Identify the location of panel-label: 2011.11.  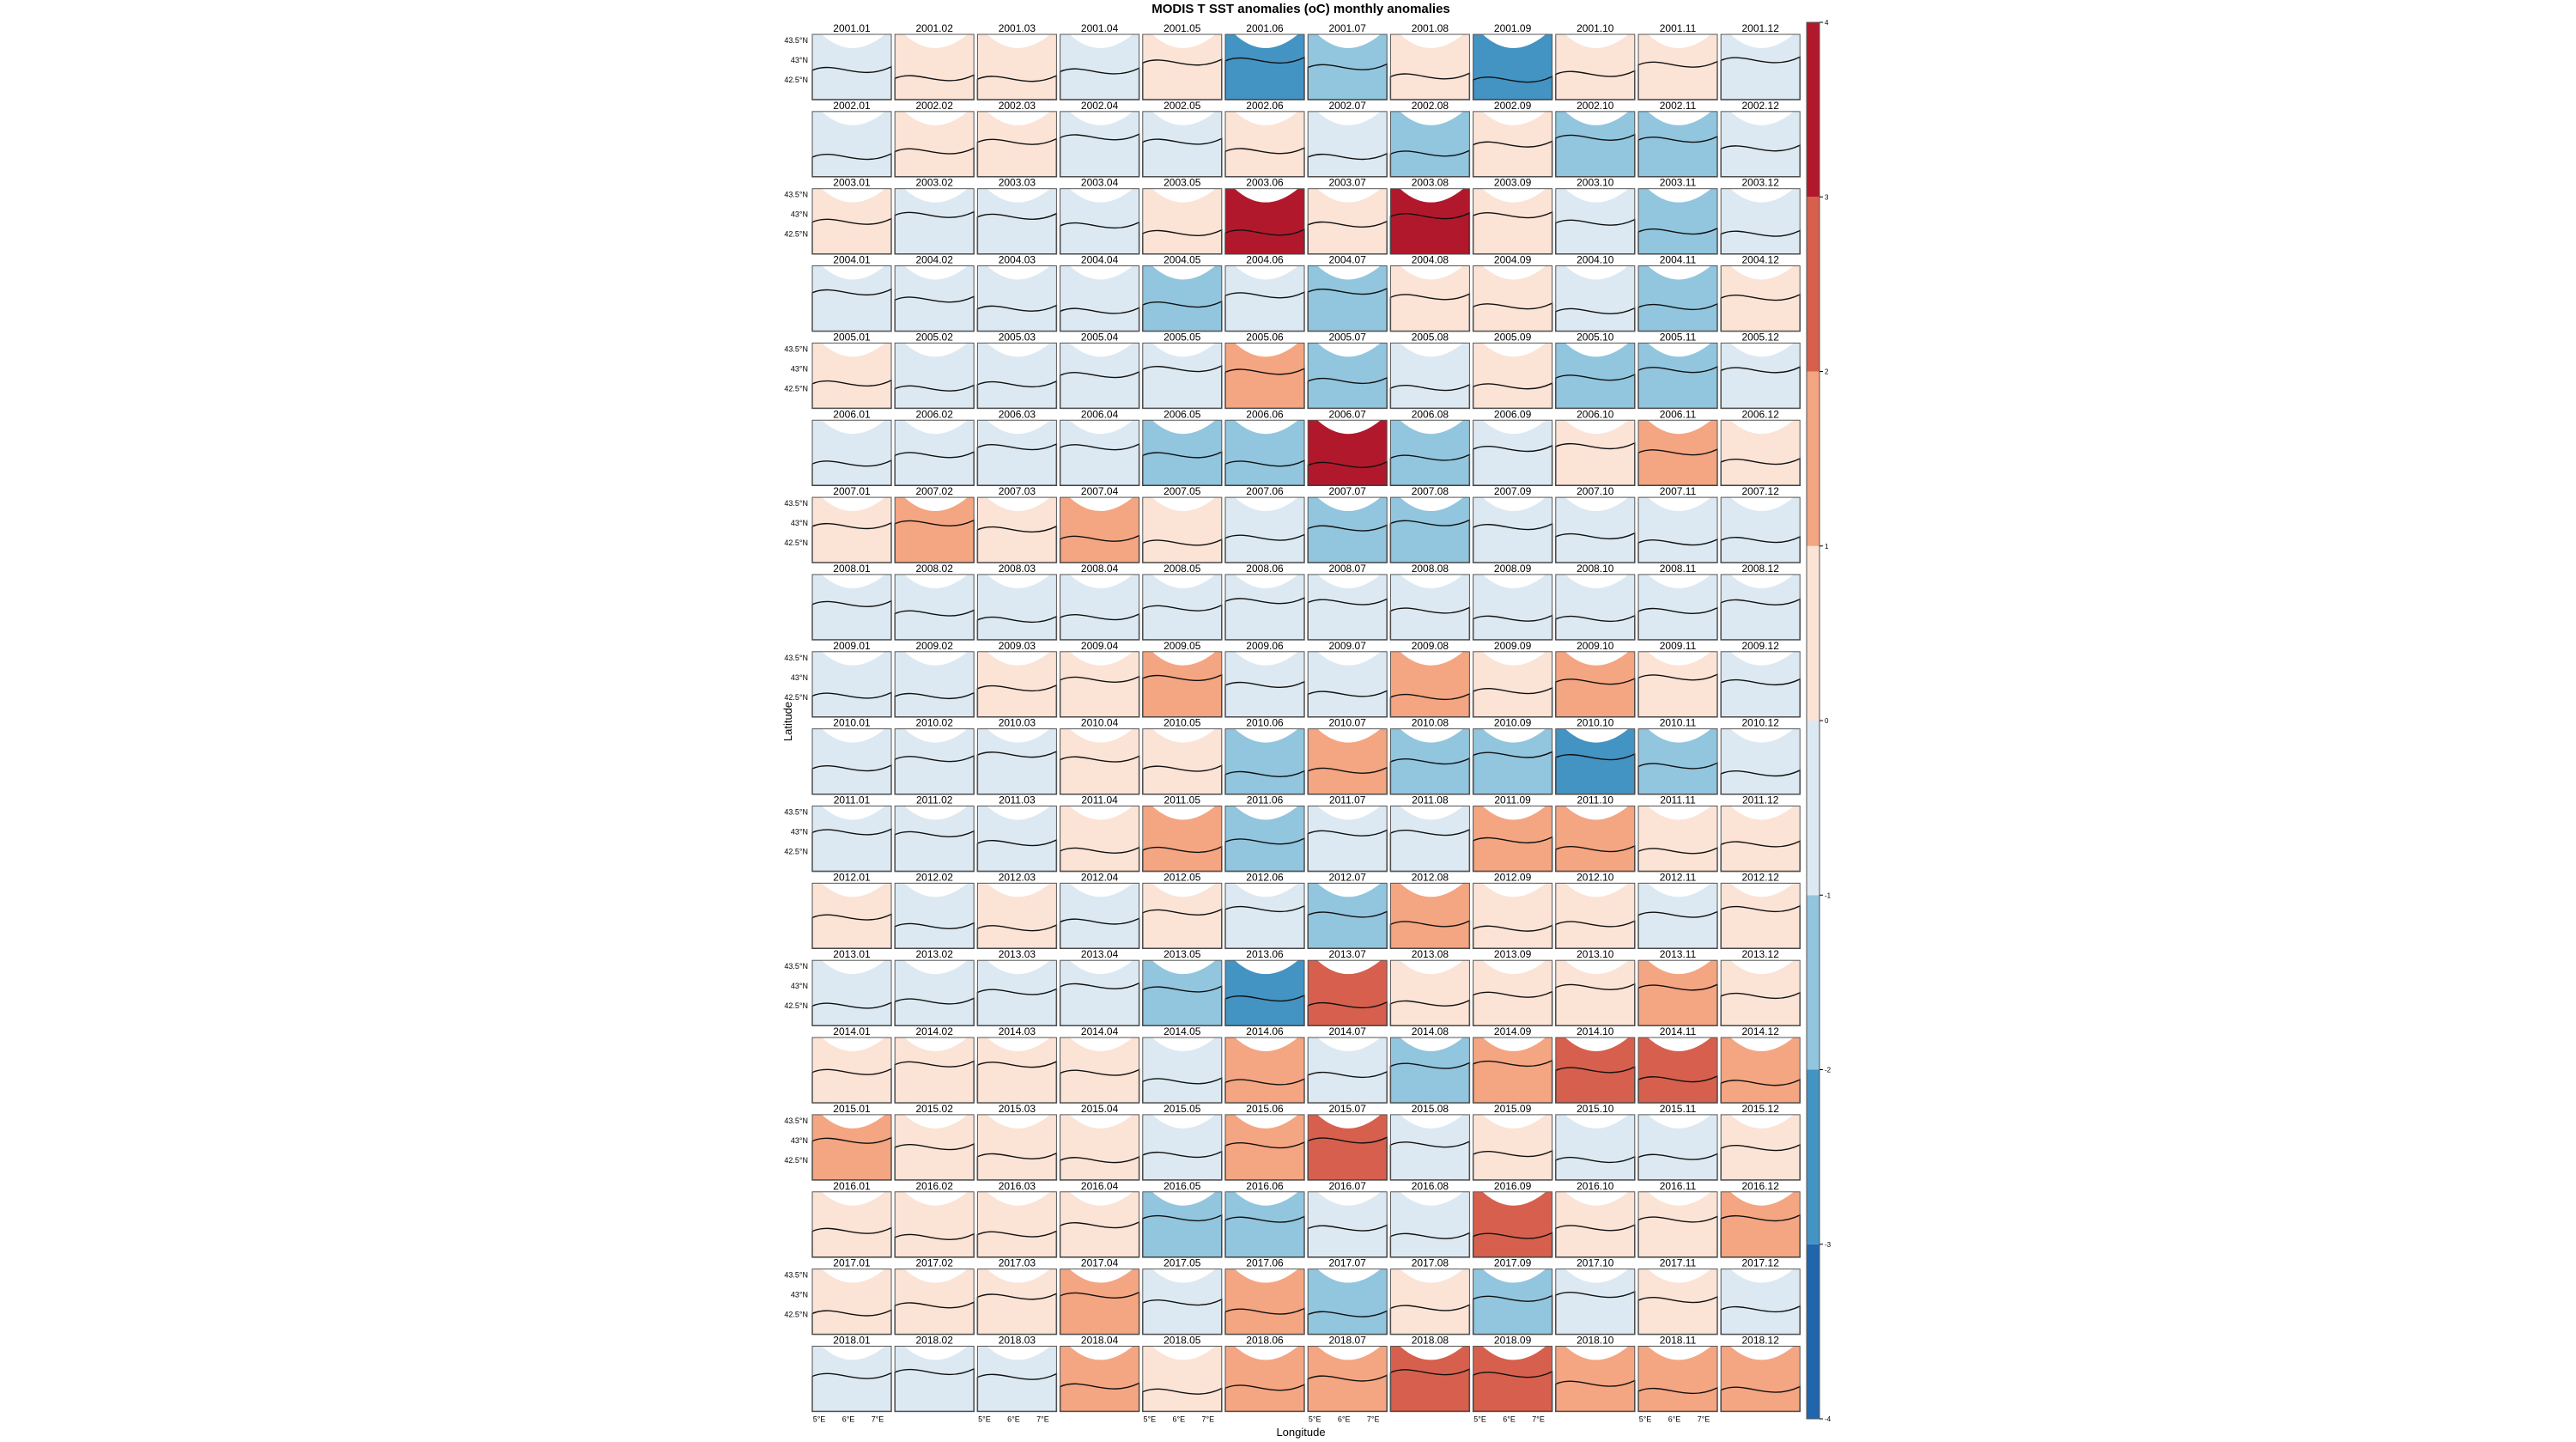
(1678, 800).